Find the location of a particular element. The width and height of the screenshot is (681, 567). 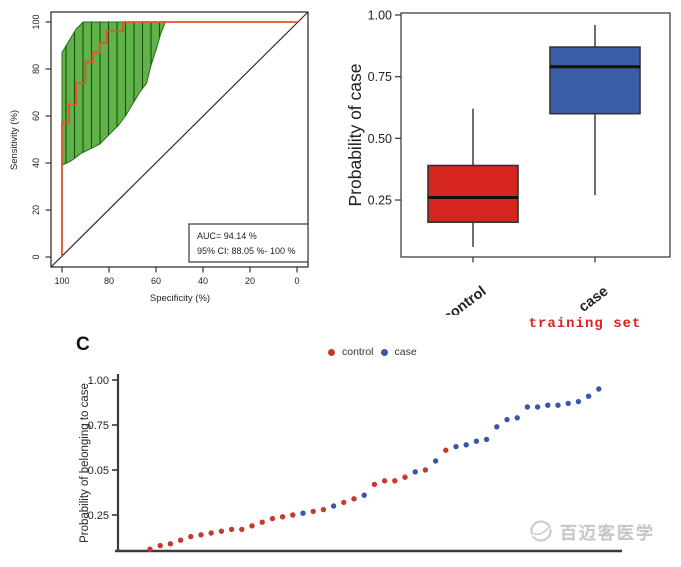

panel-c-label: C is located at coordinates (83, 344).